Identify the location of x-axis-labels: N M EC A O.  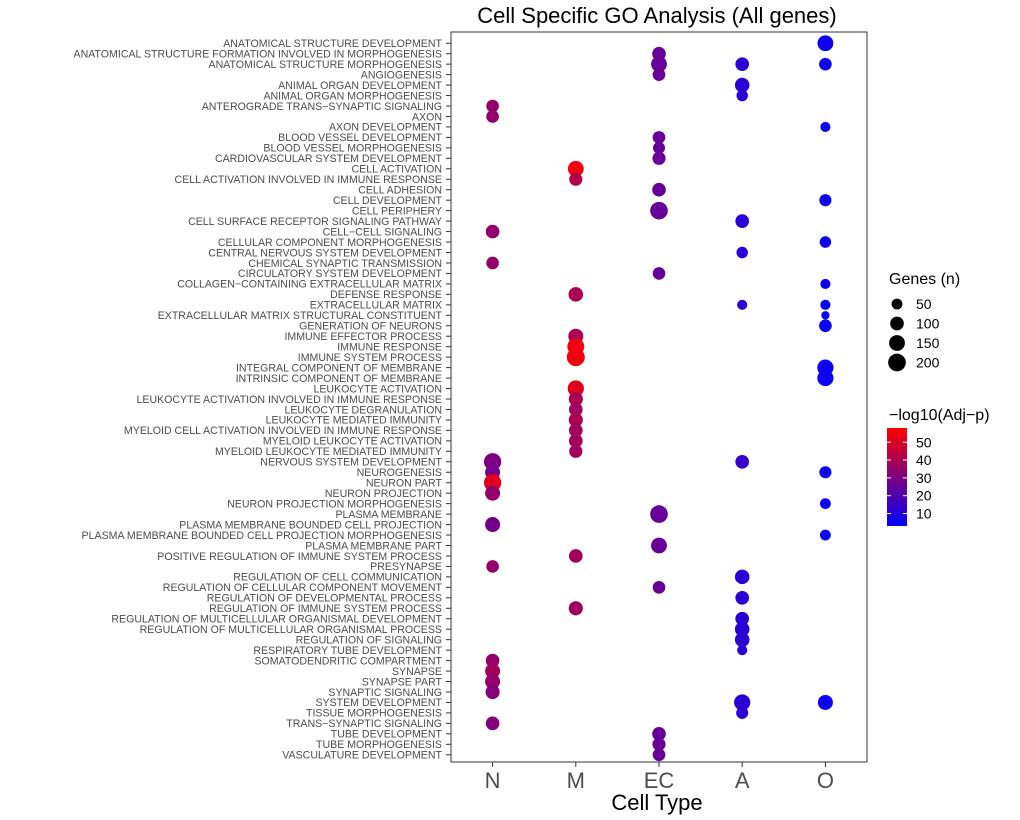
(659, 780).